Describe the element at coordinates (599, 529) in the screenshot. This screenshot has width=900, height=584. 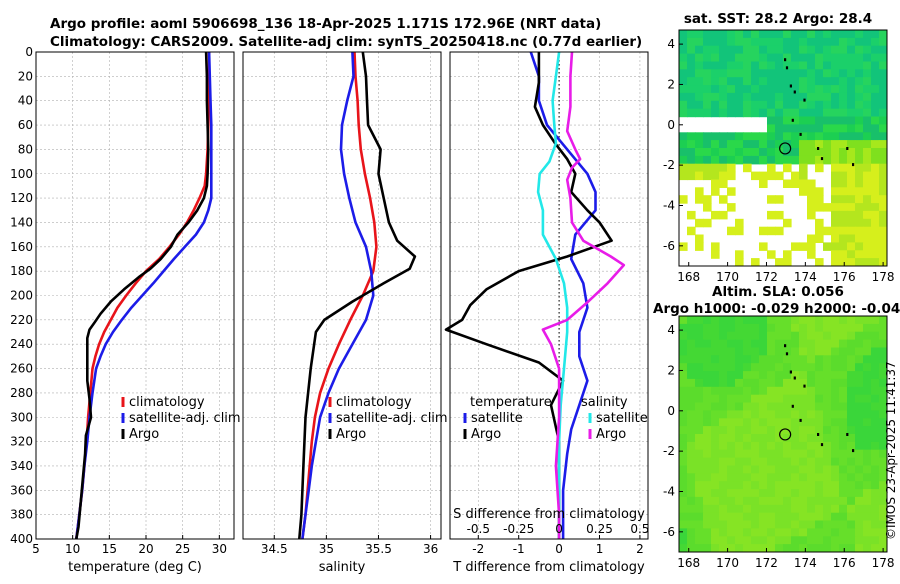
I see `s-tick-label: 0.25` at that location.